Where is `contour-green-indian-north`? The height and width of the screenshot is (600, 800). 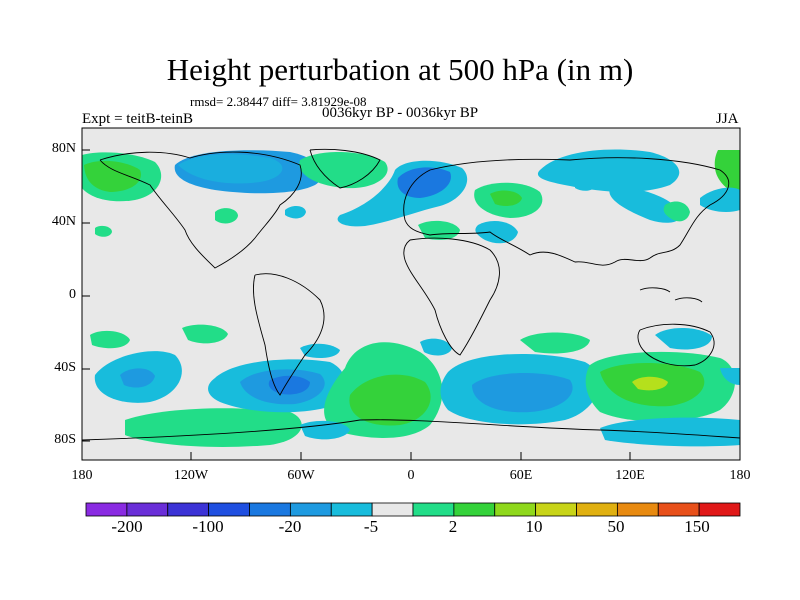 contour-green-indian-north is located at coordinates (555, 343).